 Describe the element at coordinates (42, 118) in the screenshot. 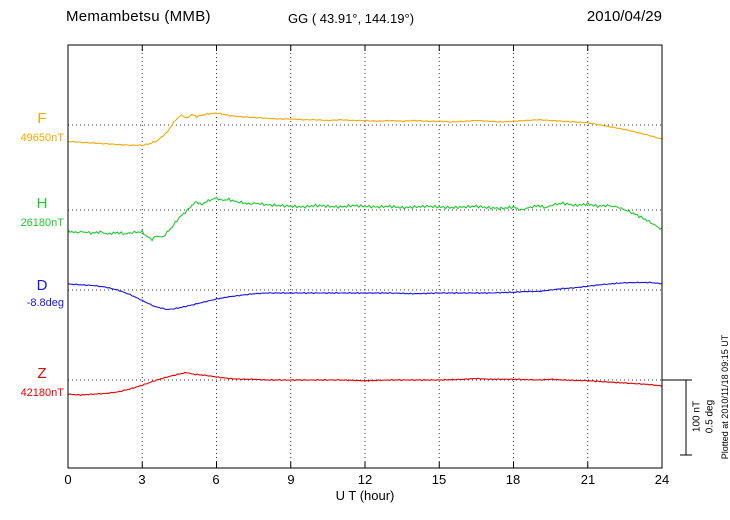

I see `channel-label-f: F` at that location.